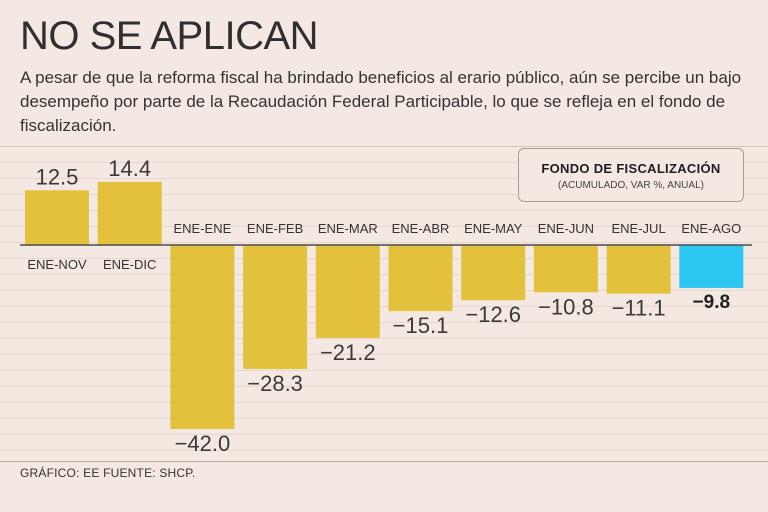 The height and width of the screenshot is (512, 768). What do you see at coordinates (275, 307) in the screenshot?
I see `bar-ene-feb` at bounding box center [275, 307].